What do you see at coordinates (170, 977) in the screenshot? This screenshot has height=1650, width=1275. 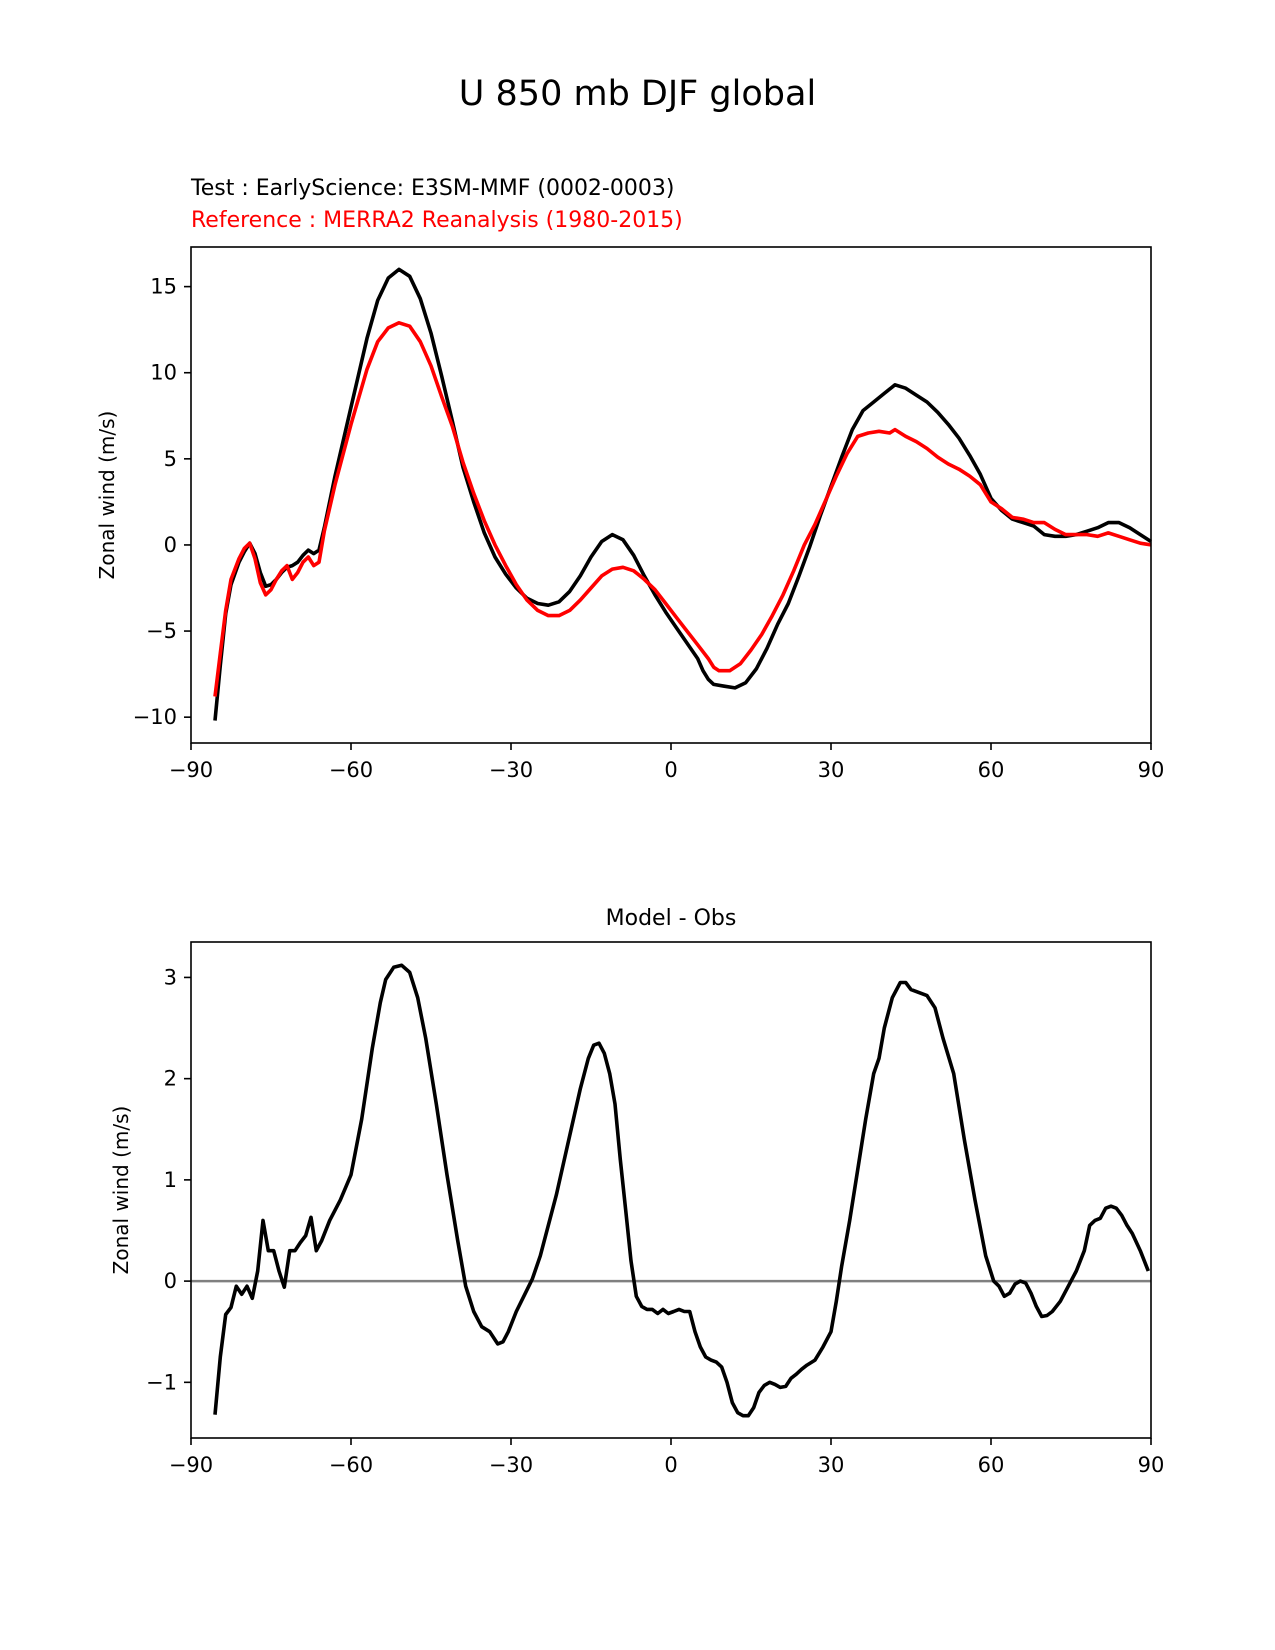 I see `y-tick-label: 3` at bounding box center [170, 977].